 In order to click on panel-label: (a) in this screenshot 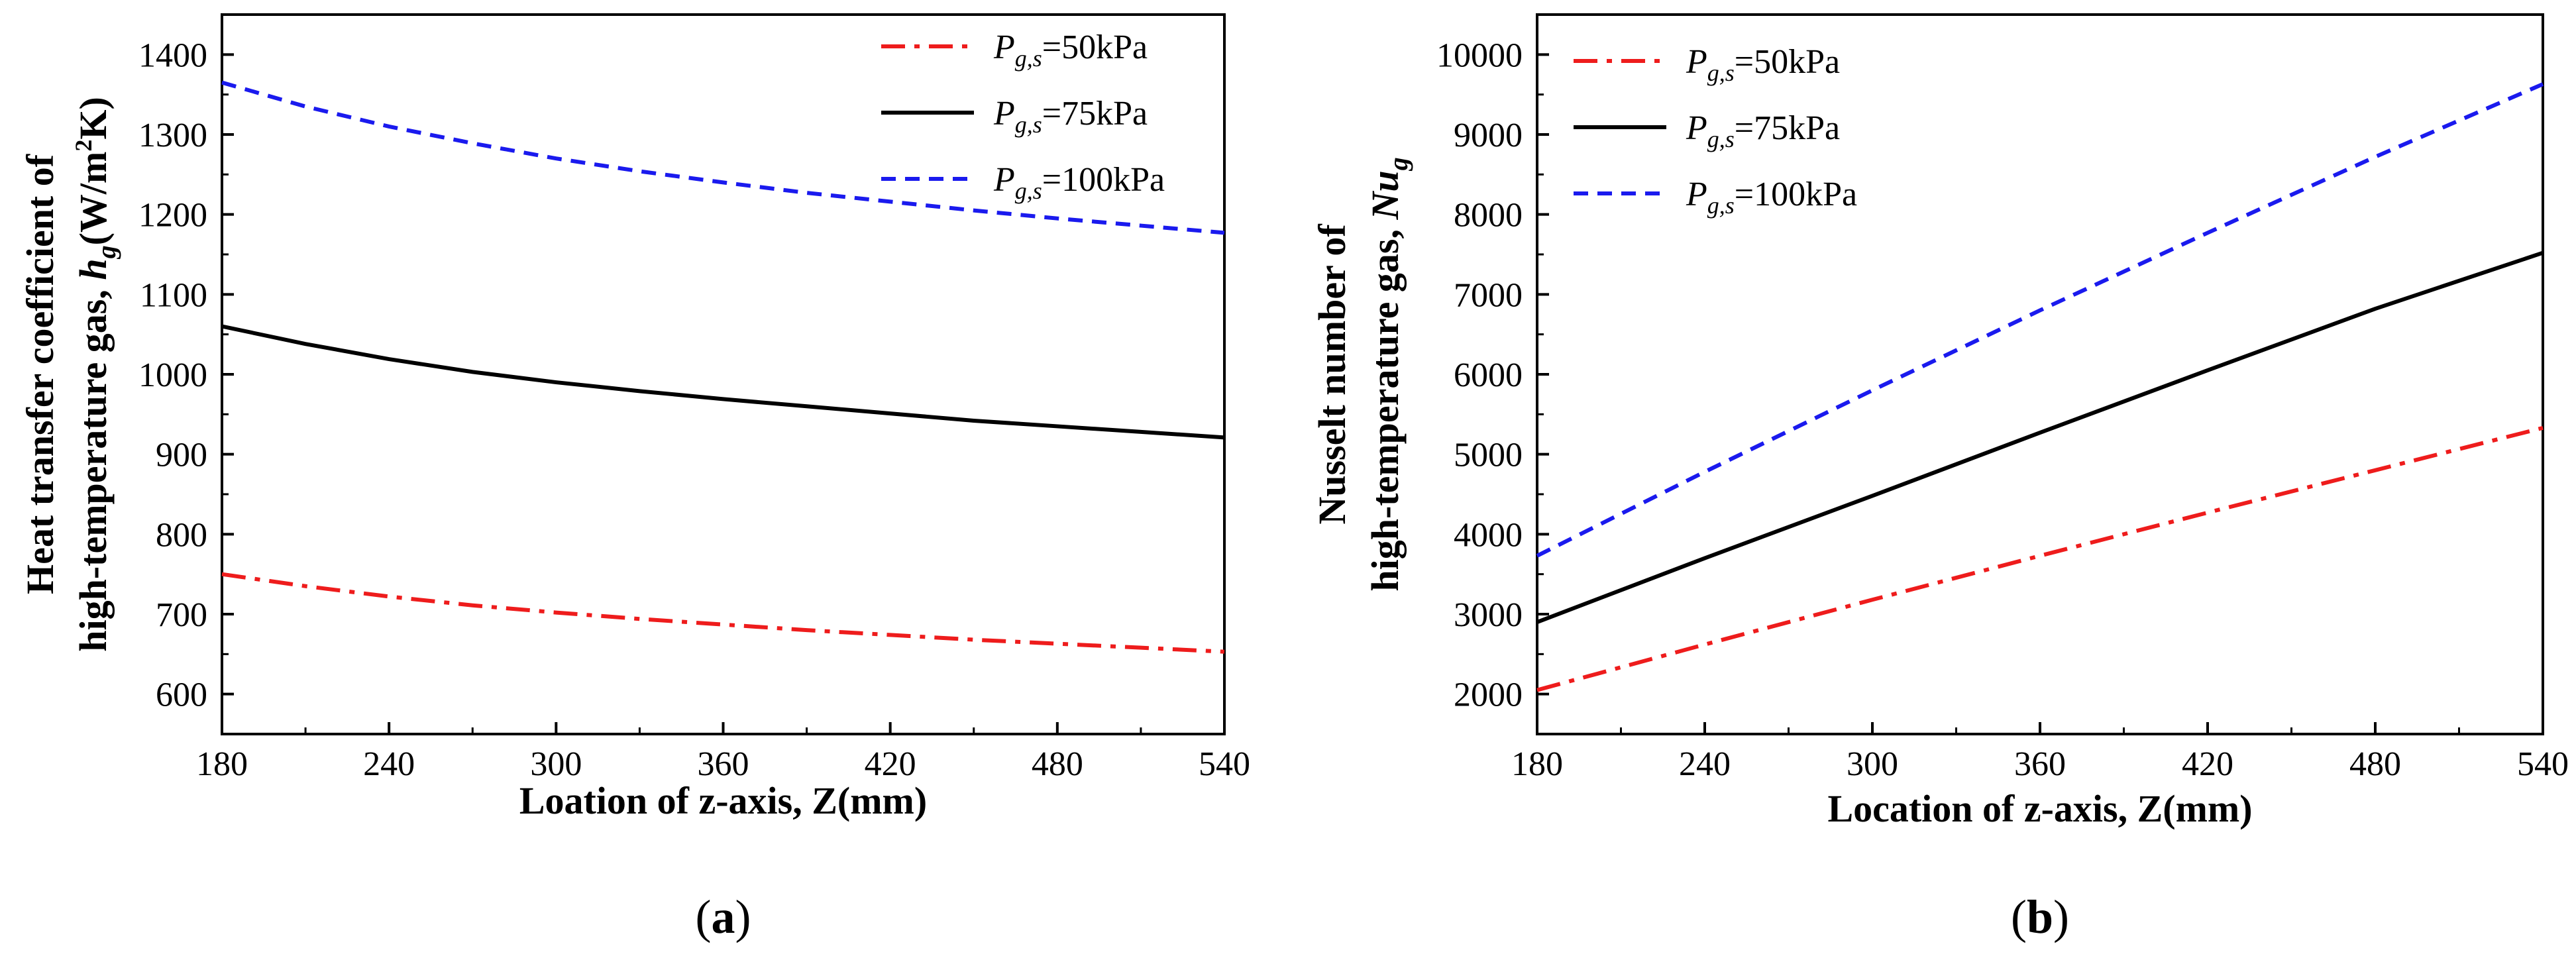, I will do `click(723, 916)`.